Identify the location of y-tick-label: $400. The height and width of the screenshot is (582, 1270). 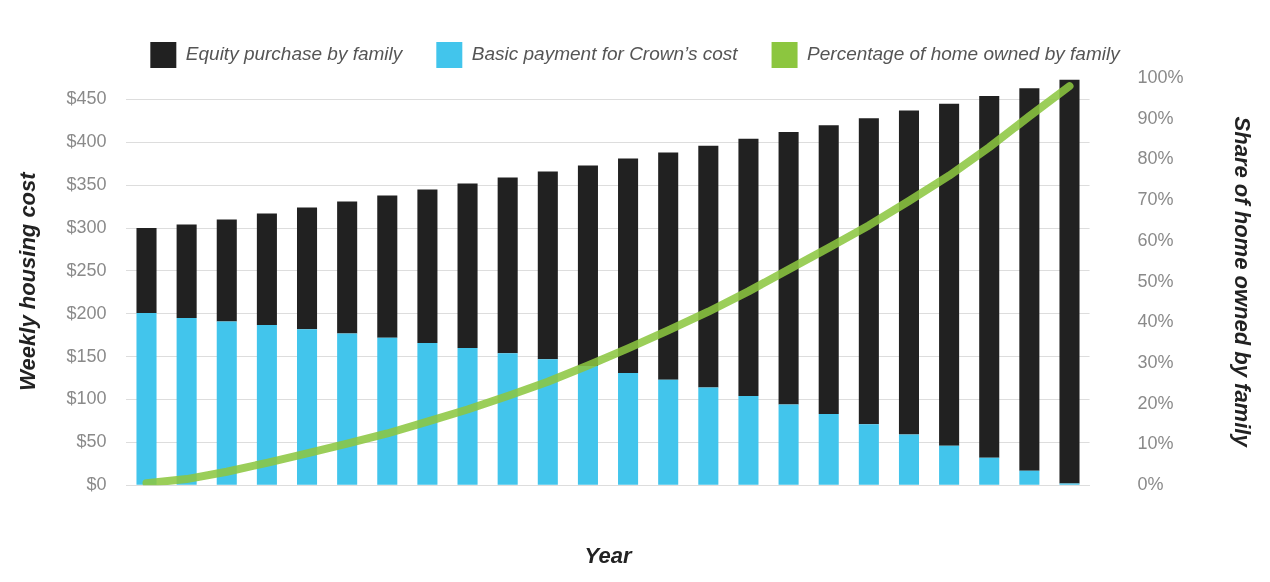
(86, 141).